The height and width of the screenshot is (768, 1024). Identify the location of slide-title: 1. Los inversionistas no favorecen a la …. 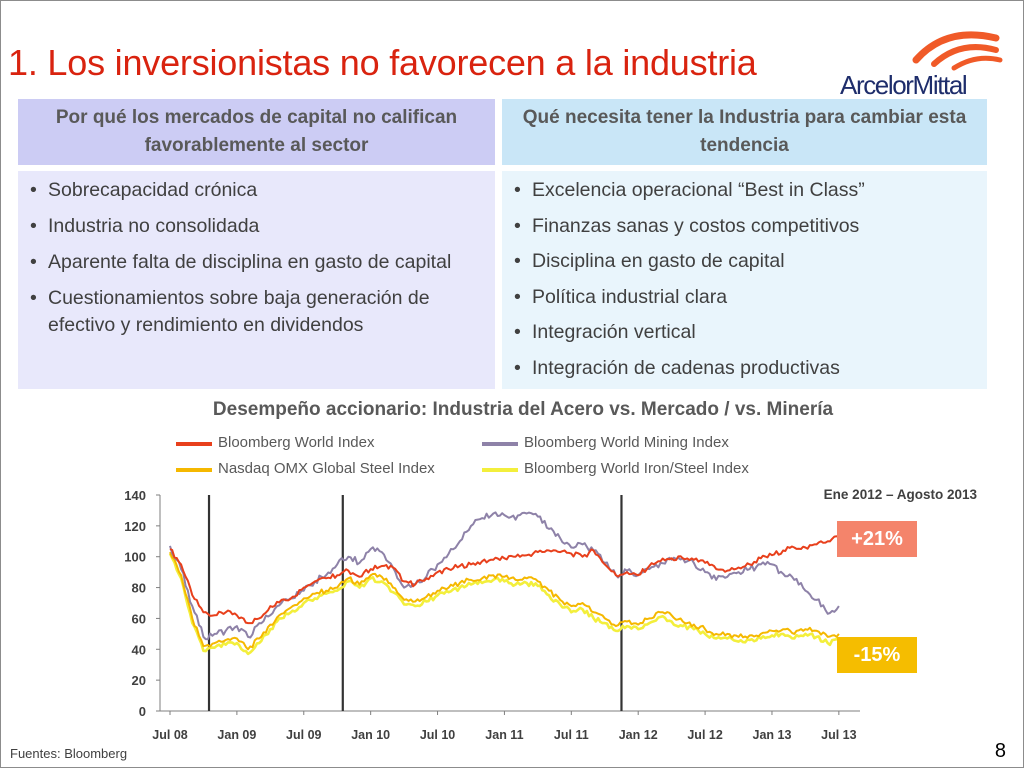
(382, 62).